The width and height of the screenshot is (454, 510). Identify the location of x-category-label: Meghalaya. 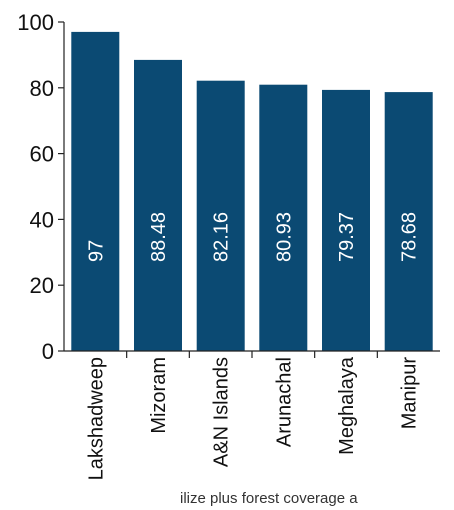
(347, 405).